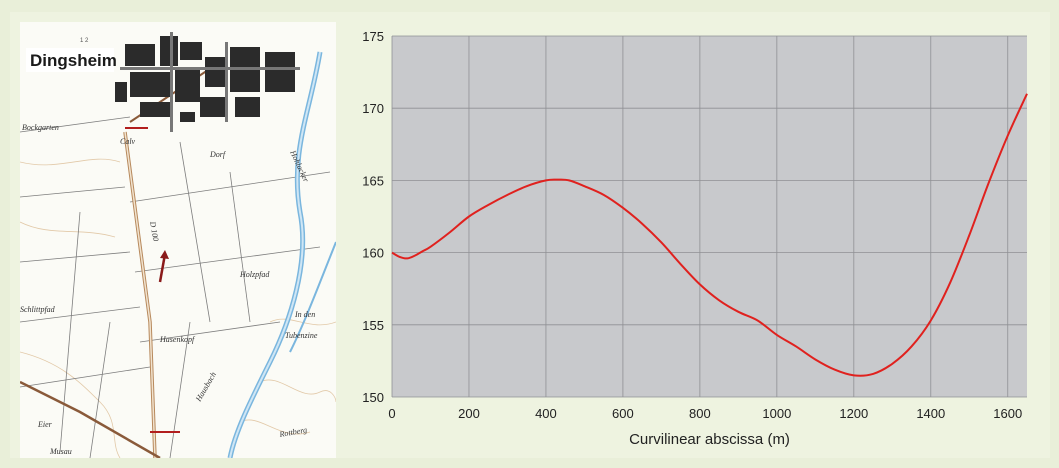 The height and width of the screenshot is (468, 1059). What do you see at coordinates (254, 274) in the screenshot?
I see `map-label-holzpfad: Holzpfad` at bounding box center [254, 274].